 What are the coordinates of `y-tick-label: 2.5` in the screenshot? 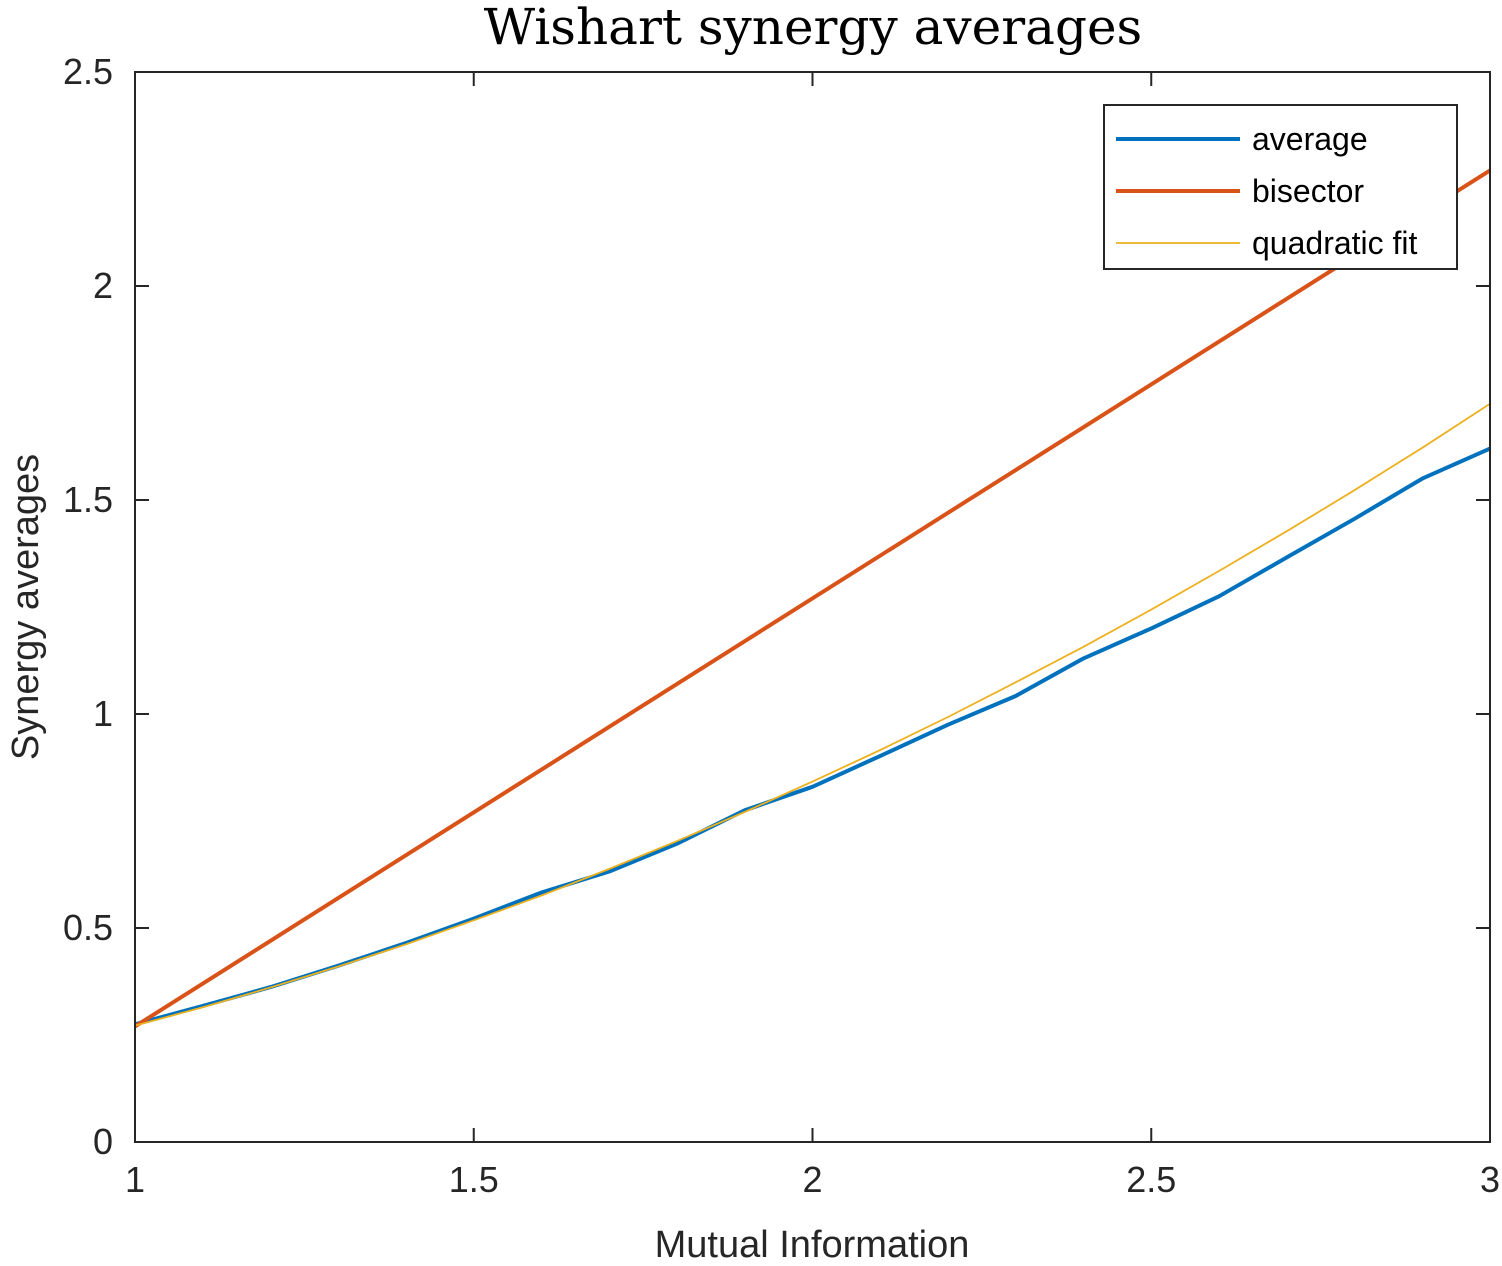 It's located at (88, 71).